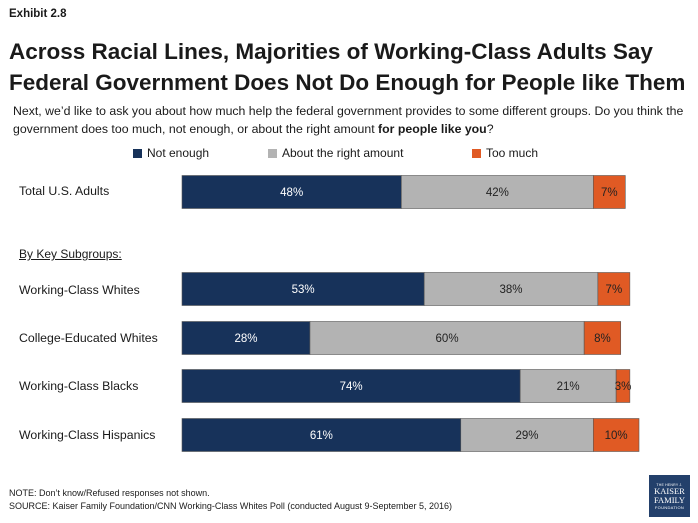 The image size is (698, 523). I want to click on data-label-about-right-total: 42%, so click(497, 193).